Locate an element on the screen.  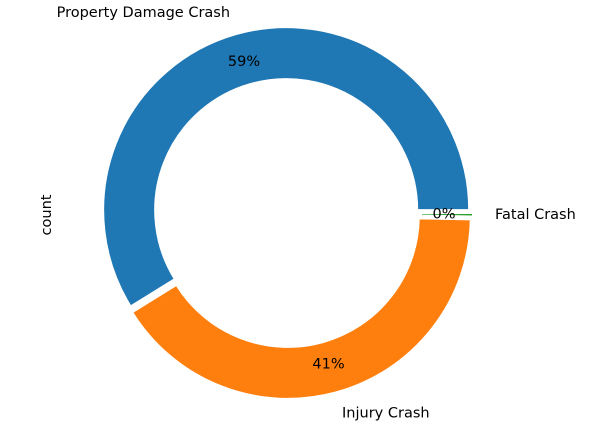
percent-property-damage-crash: 59% is located at coordinates (244, 62).